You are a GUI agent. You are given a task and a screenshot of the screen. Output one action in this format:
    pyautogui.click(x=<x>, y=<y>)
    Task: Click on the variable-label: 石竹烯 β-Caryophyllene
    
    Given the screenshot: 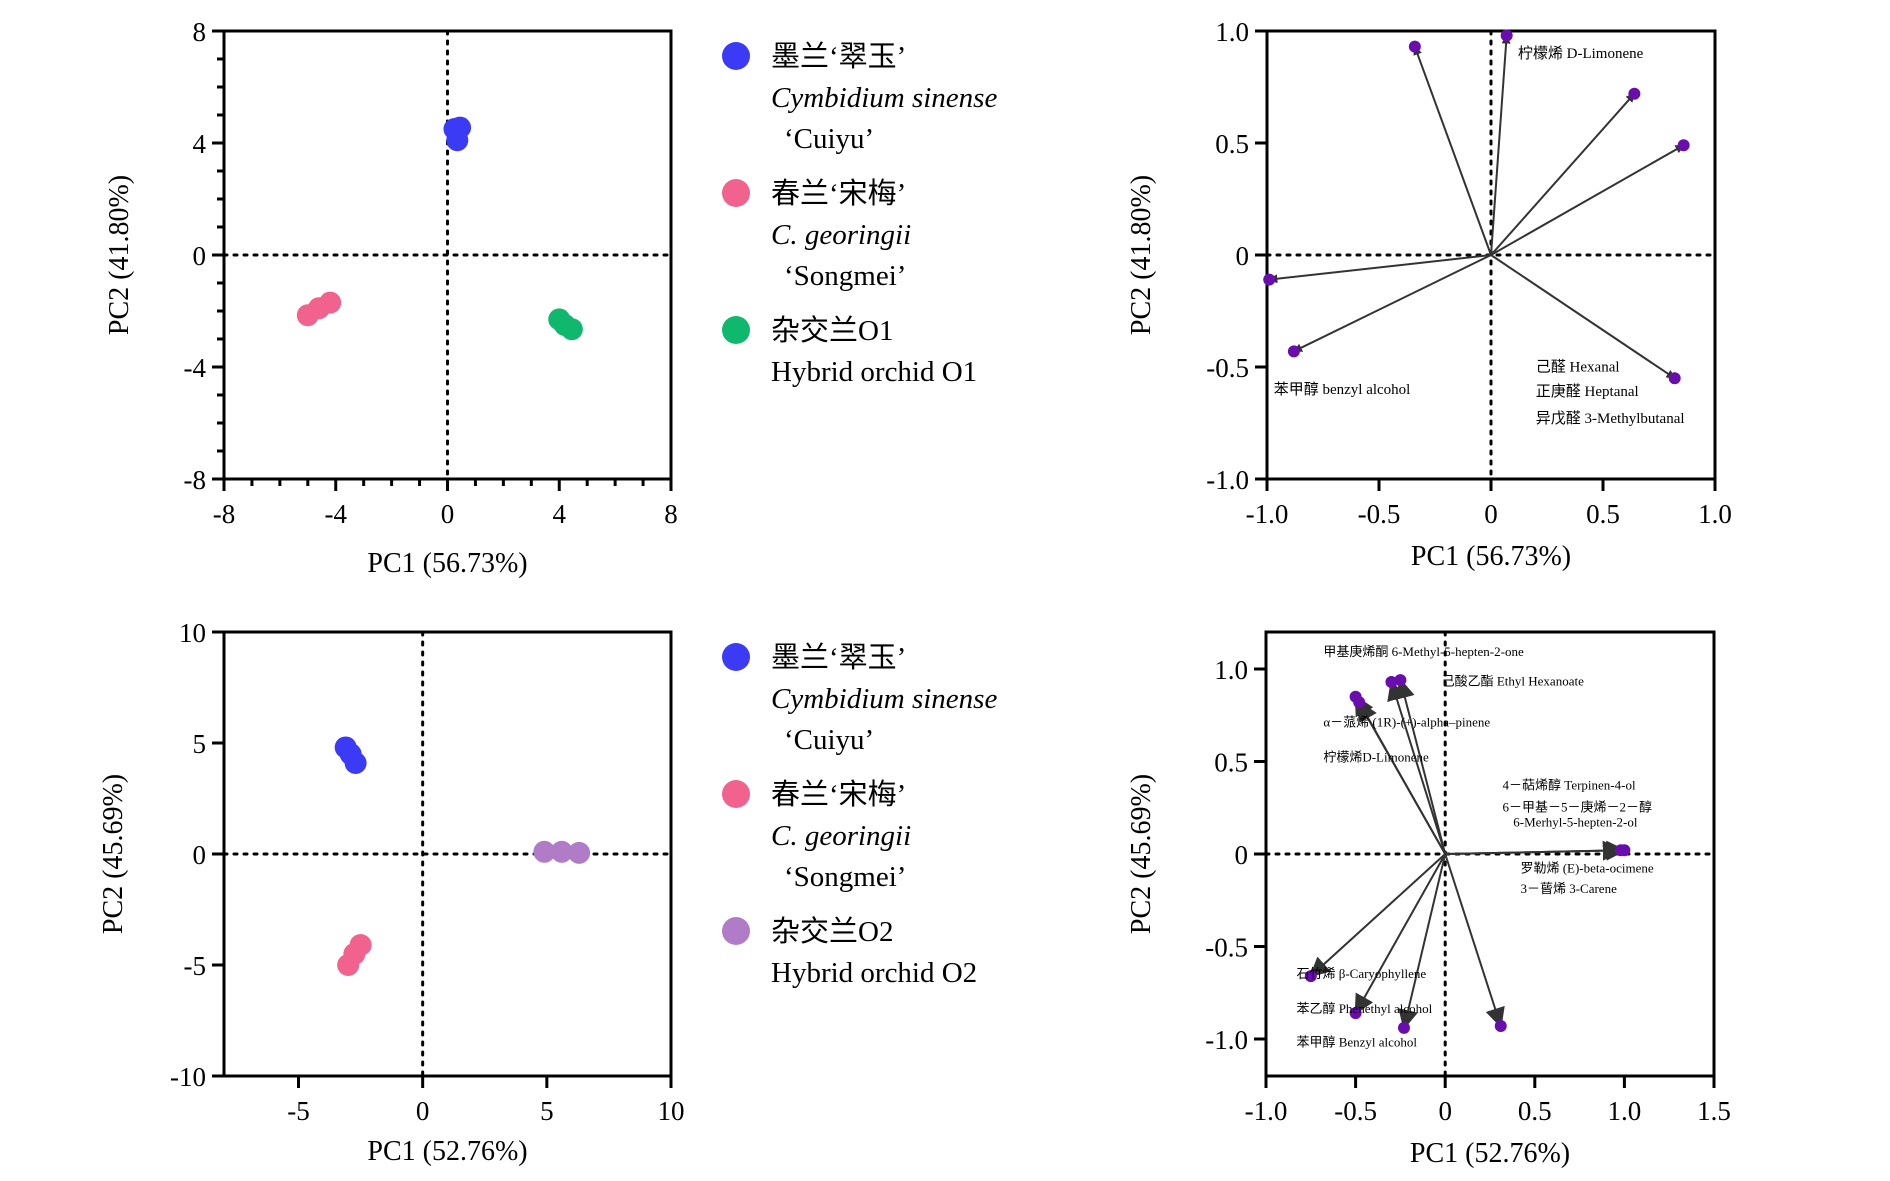 What is the action you would take?
    pyautogui.click(x=1361, y=973)
    